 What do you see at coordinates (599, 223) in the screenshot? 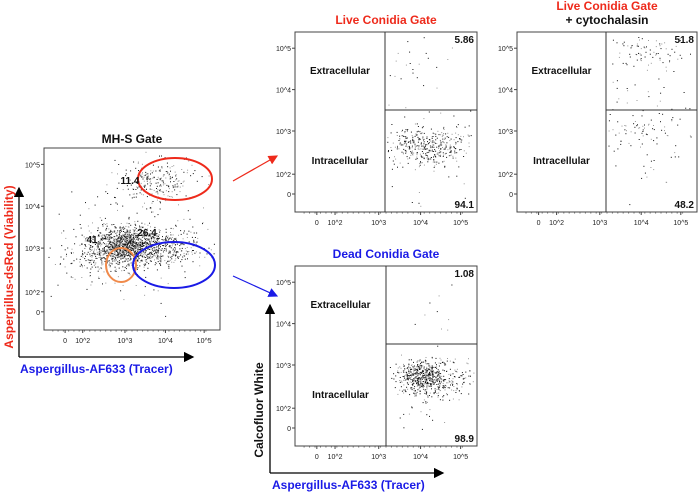
I see `x-tick-label: 10^3` at bounding box center [599, 223].